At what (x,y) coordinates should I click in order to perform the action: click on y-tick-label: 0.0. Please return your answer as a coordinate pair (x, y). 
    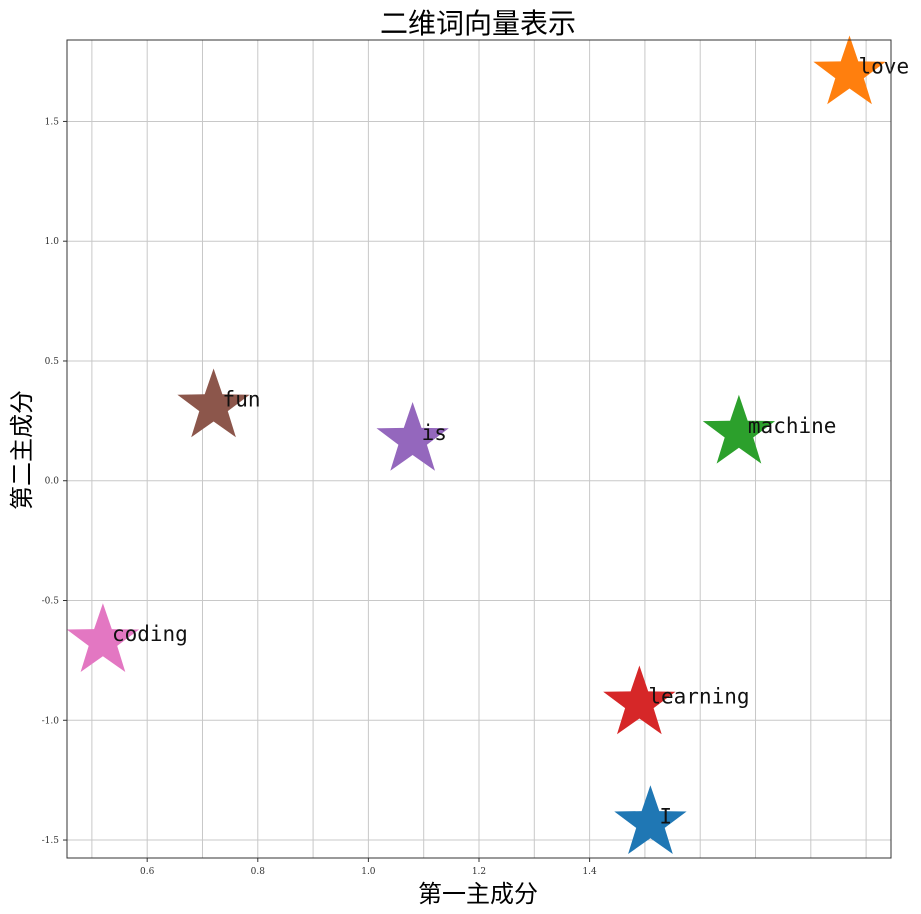
    Looking at the image, I should click on (52, 482).